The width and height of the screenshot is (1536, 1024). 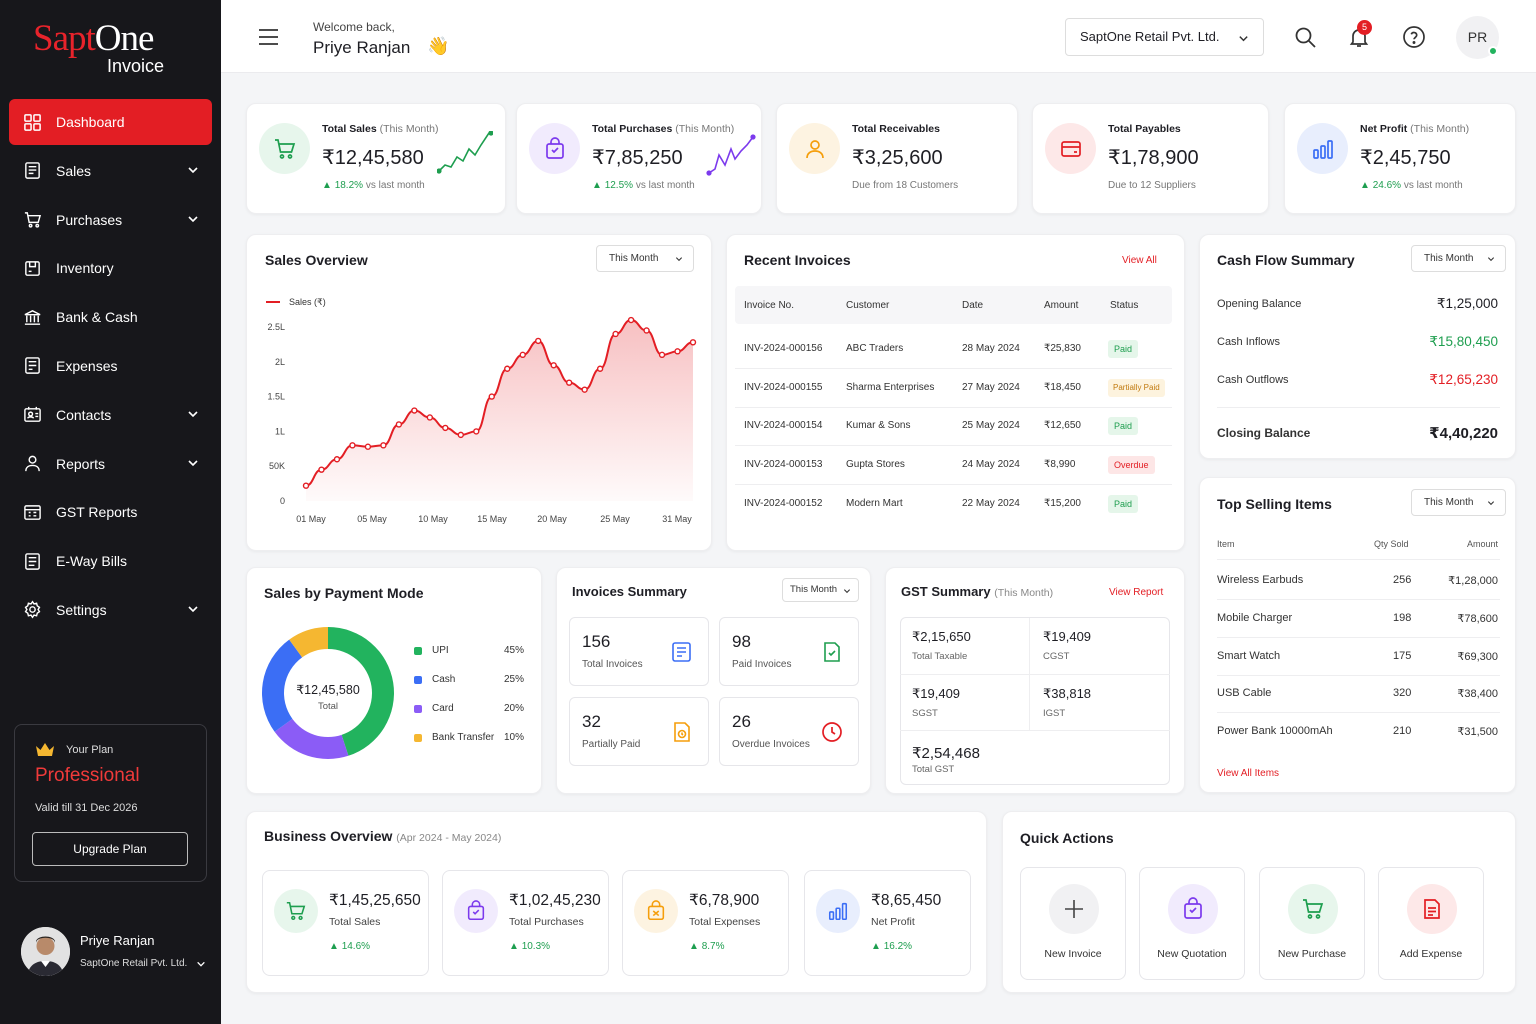 I want to click on menu-icon, so click(x=268, y=37).